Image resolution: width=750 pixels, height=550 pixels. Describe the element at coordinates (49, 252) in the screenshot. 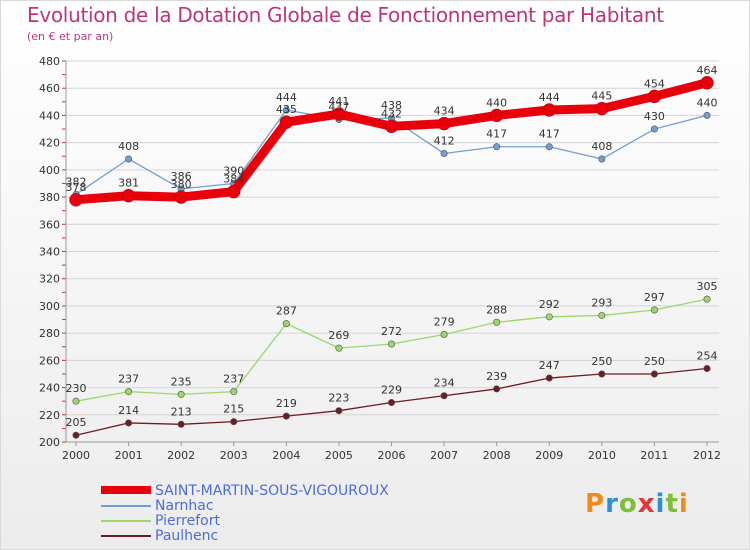

I see `y-tick-label: 340` at that location.